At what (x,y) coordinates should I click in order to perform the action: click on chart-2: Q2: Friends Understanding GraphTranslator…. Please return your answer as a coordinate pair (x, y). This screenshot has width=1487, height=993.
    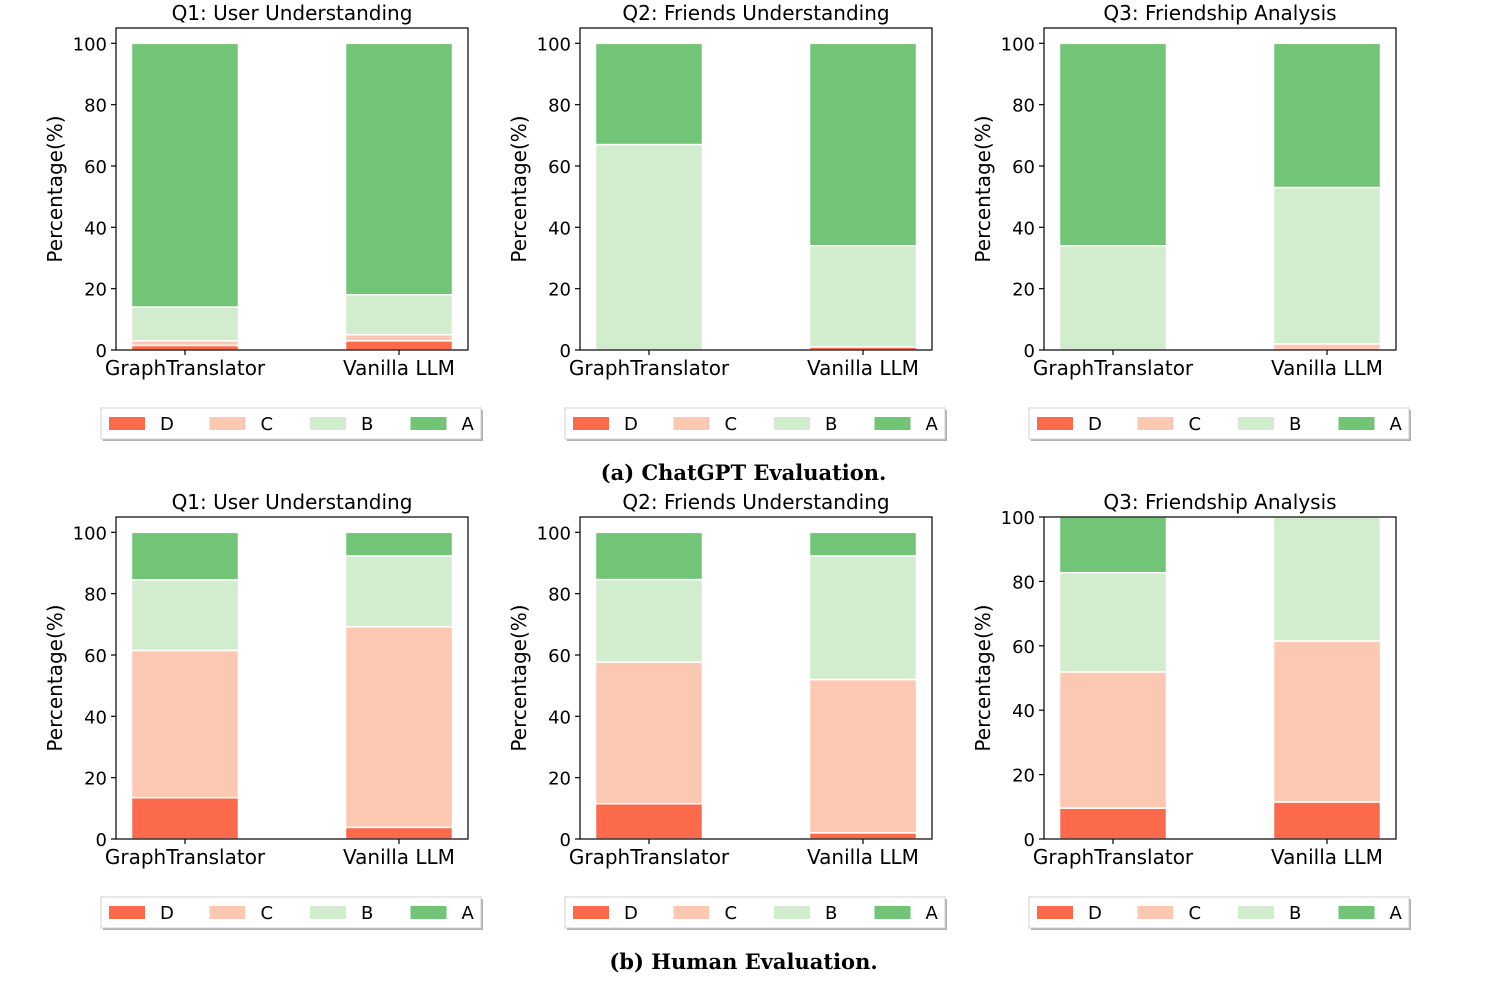
    Looking at the image, I should click on (727, 221).